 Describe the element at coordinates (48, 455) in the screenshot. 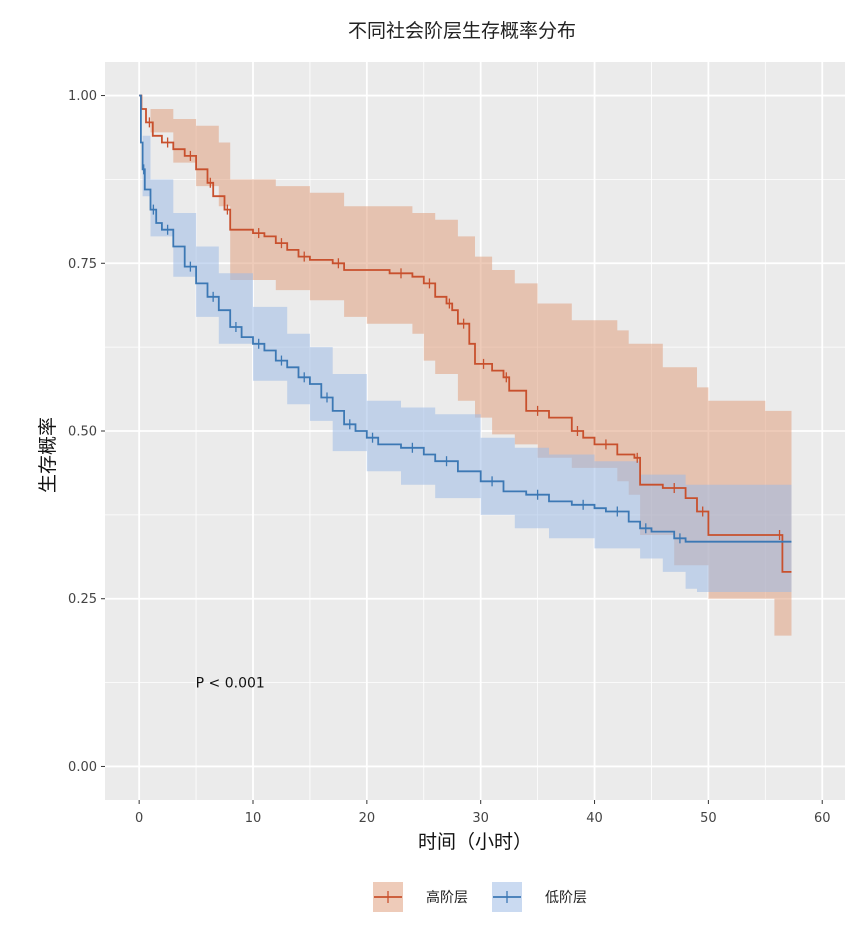

I see `y-axis-title: 生存概率` at that location.